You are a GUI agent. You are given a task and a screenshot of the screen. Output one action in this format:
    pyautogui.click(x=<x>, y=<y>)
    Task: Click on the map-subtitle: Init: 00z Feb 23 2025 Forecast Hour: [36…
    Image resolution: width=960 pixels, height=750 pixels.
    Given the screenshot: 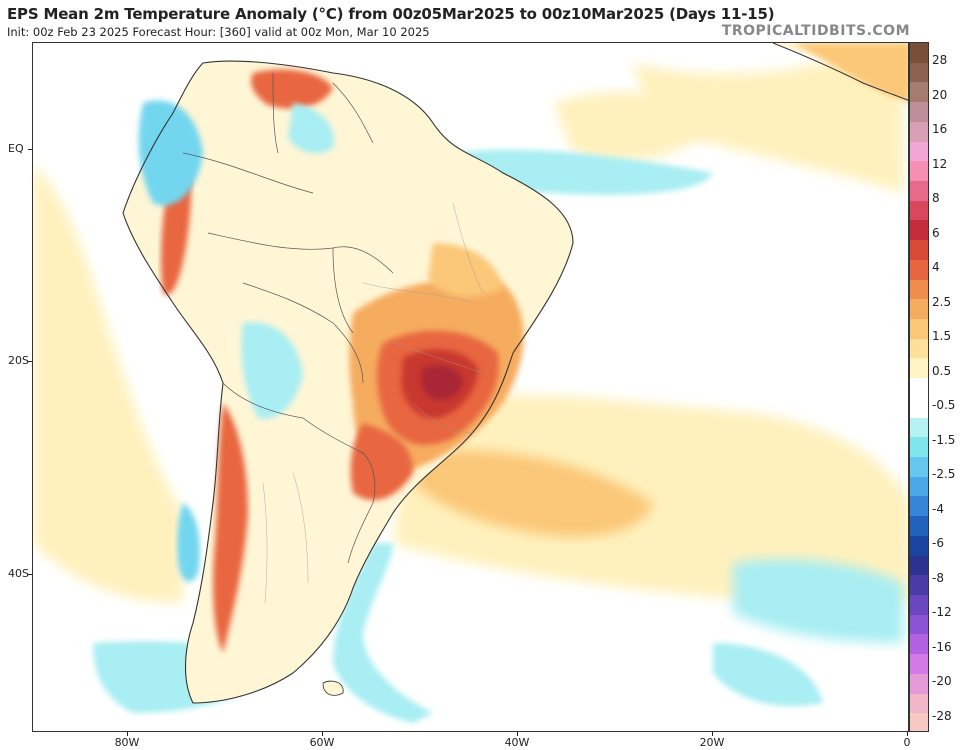 What is the action you would take?
    pyautogui.click(x=218, y=32)
    